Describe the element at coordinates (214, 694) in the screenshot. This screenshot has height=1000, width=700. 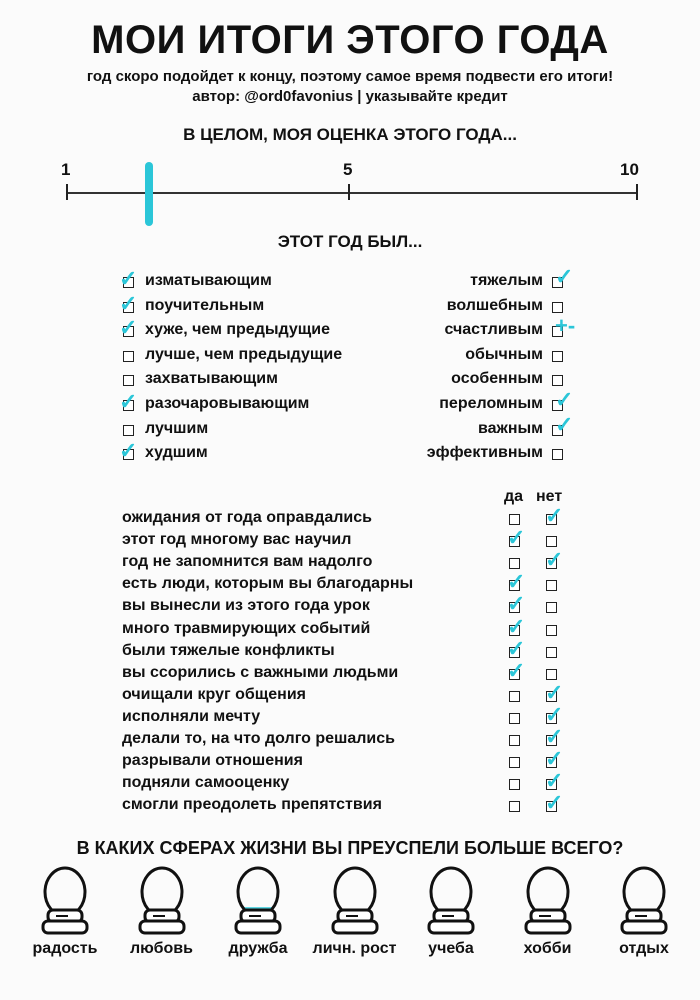
I see `question-label: очищали круг общения` at that location.